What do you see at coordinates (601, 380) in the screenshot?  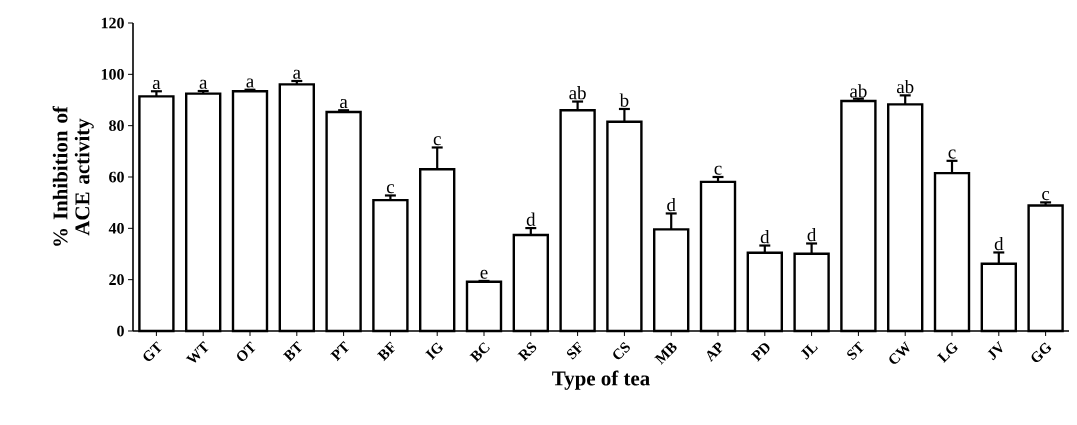 I see `x-axis-title: Type of tea` at bounding box center [601, 380].